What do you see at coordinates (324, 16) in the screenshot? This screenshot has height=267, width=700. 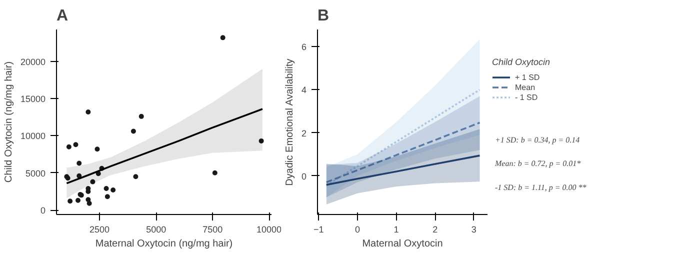 I see `chart-title: B` at bounding box center [324, 16].